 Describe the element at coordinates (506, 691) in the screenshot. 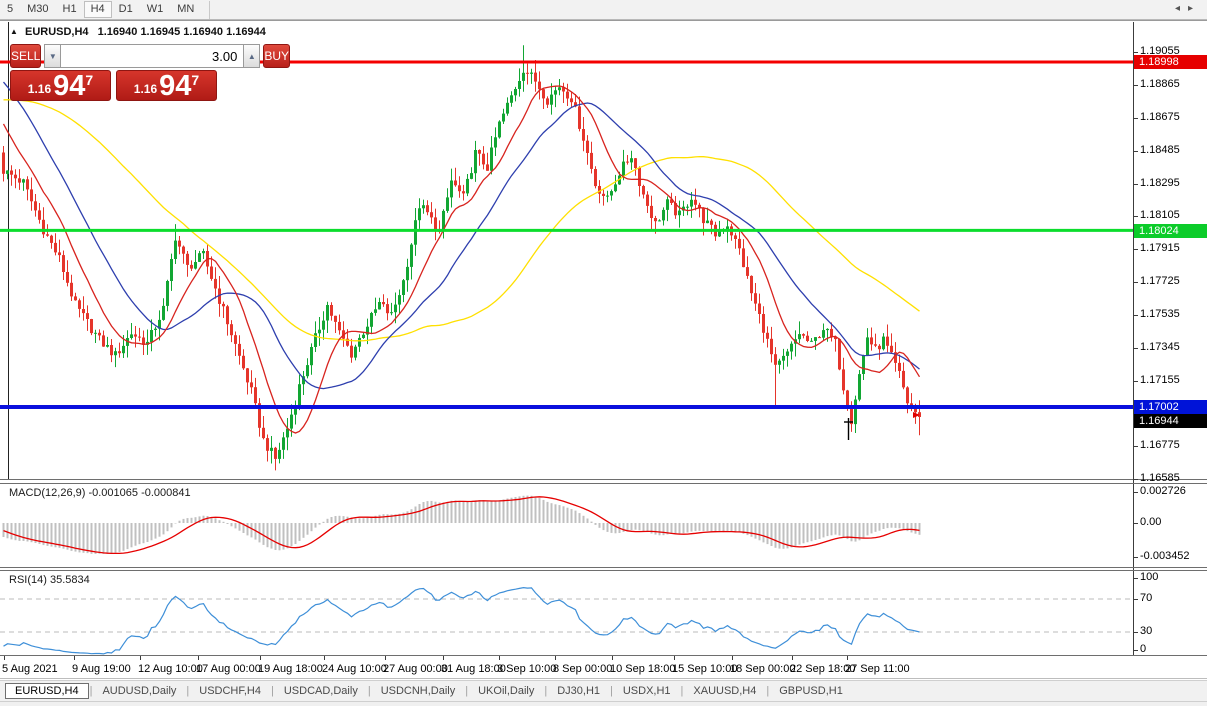

I see `chart-tab-ukoil: UKOil,Daily` at that location.